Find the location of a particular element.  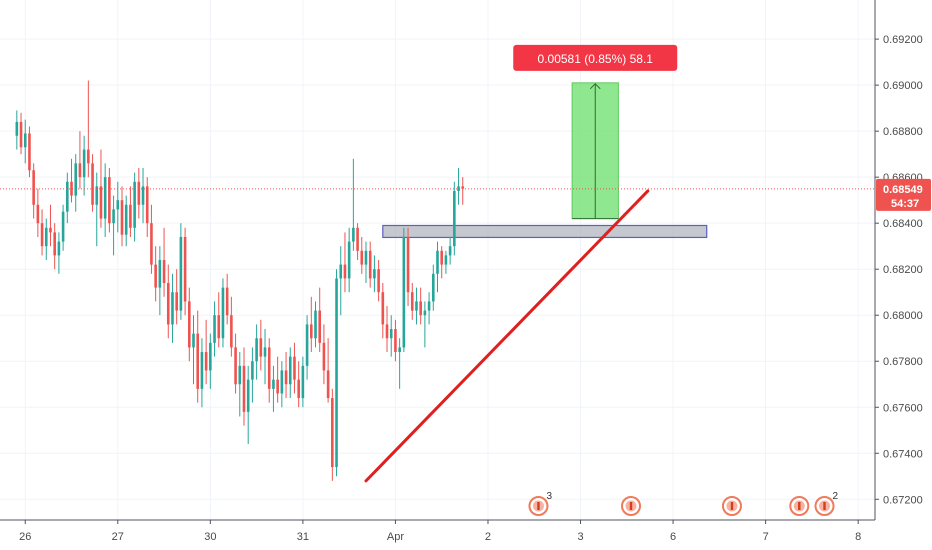

economic-event-icon: 2 is located at coordinates (826, 503).